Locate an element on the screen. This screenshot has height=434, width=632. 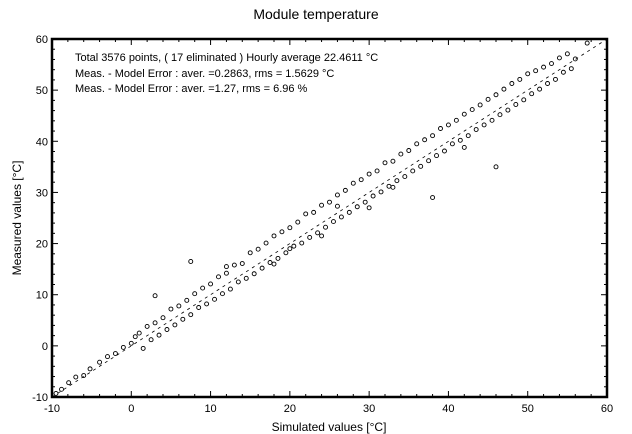
x-tick-label: 30 is located at coordinates (369, 409).